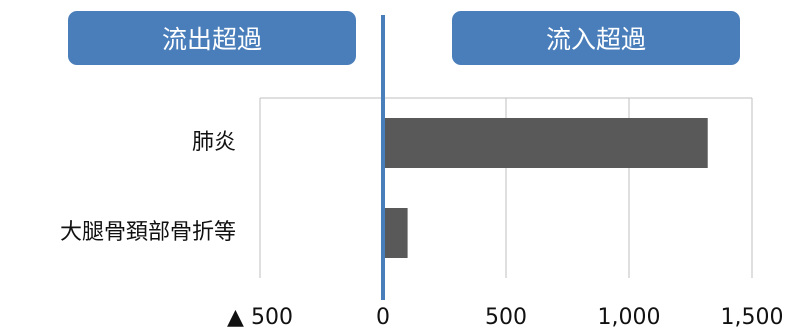 This screenshot has height=334, width=792. I want to click on x-tick-label: 500, so click(506, 317).